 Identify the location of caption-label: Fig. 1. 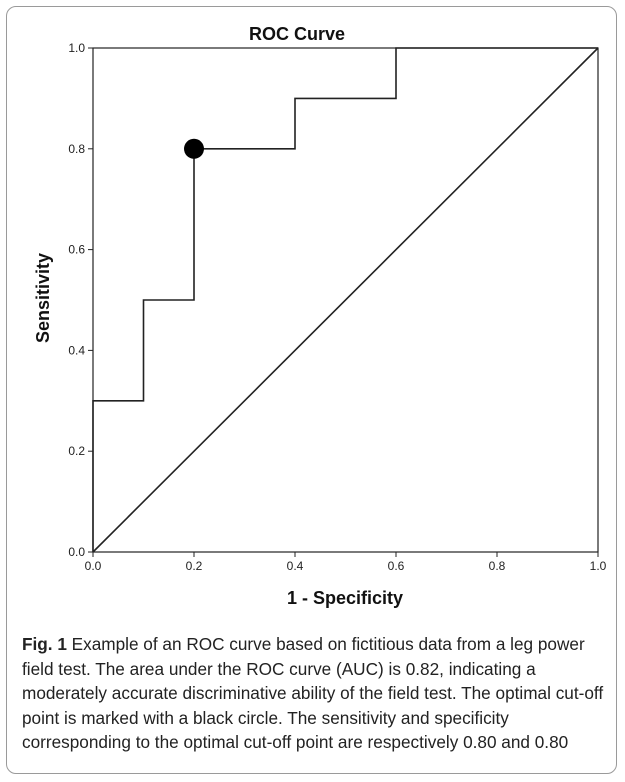
(44, 644).